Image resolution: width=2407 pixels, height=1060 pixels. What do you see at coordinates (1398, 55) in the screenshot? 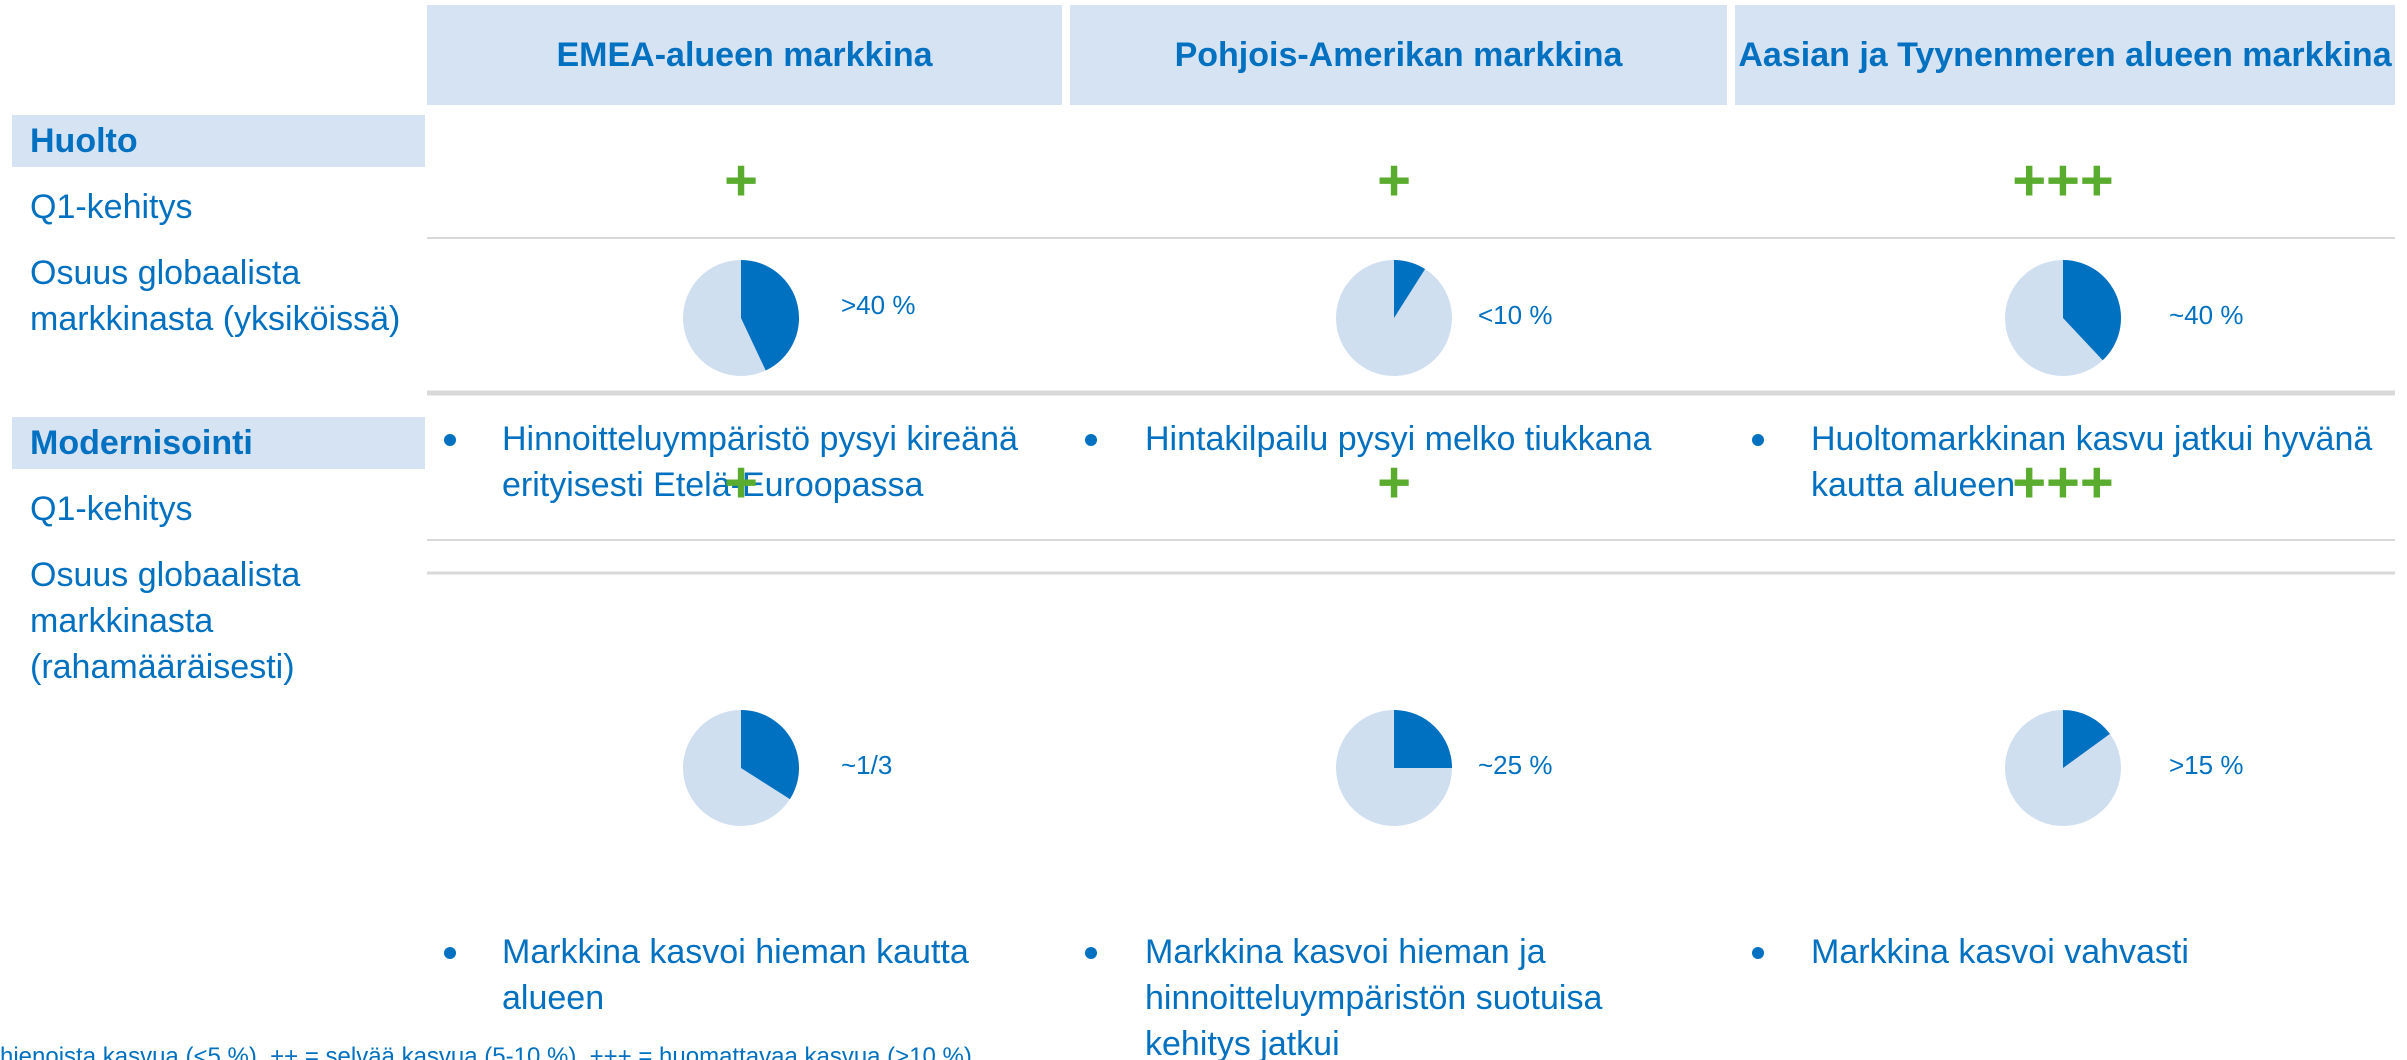
I see `column-header: Pohjois-Amerikan markkina` at bounding box center [1398, 55].